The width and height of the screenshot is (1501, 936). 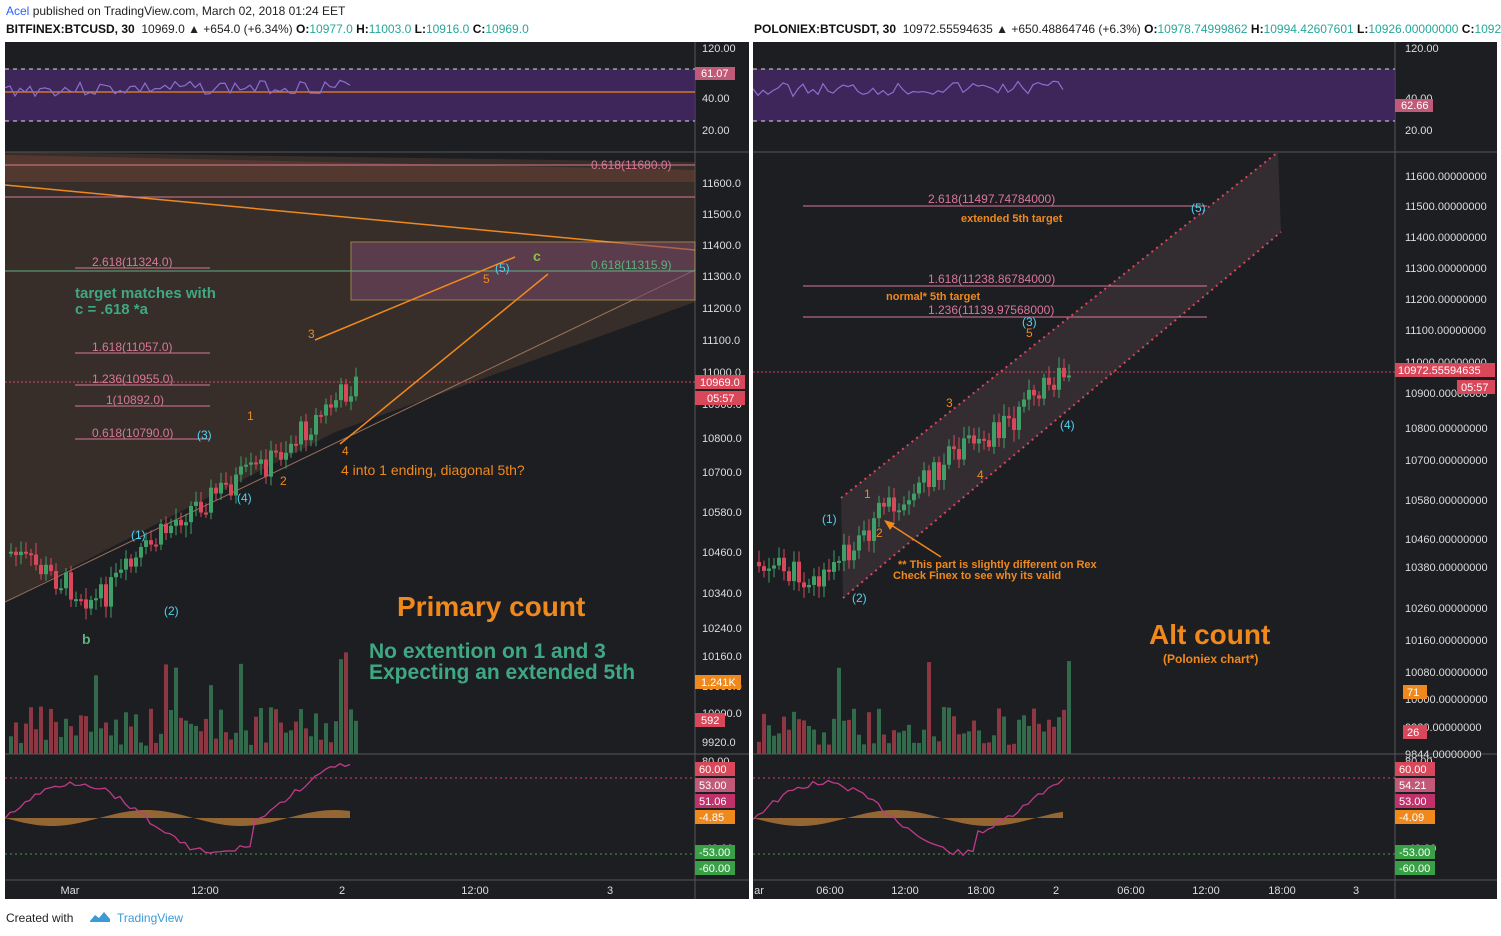 I want to click on rsi-band, so click(x=1074, y=95).